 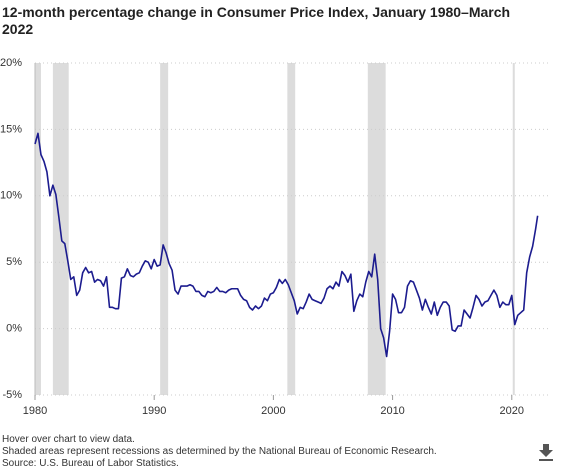 I want to click on y-tick-label: 15%, so click(x=11, y=129).